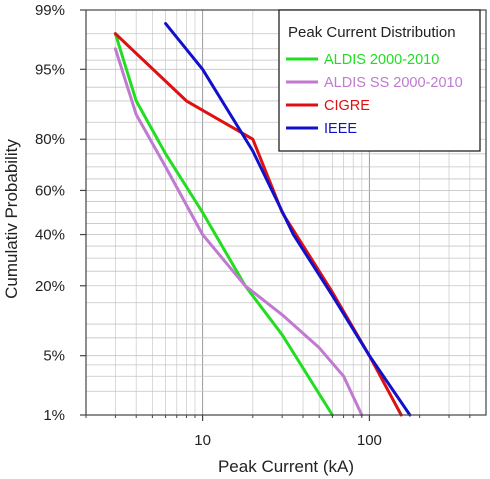 This screenshot has width=490, height=479. Describe the element at coordinates (50, 10) in the screenshot. I see `y-tick-label: 99%` at that location.